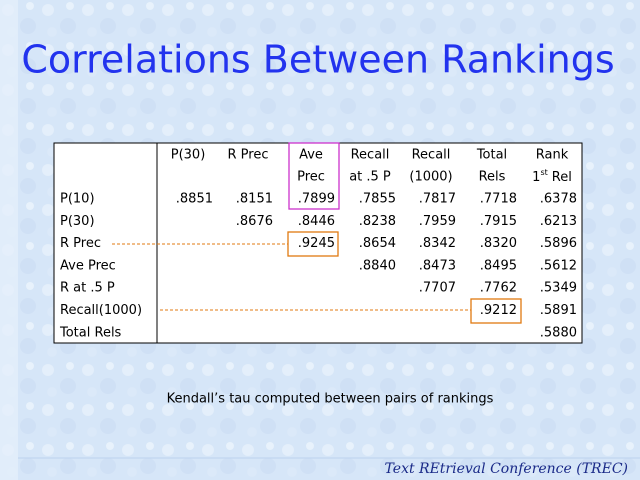  What do you see at coordinates (377, 243) in the screenshot?
I see `cell-value: .8654` at bounding box center [377, 243].